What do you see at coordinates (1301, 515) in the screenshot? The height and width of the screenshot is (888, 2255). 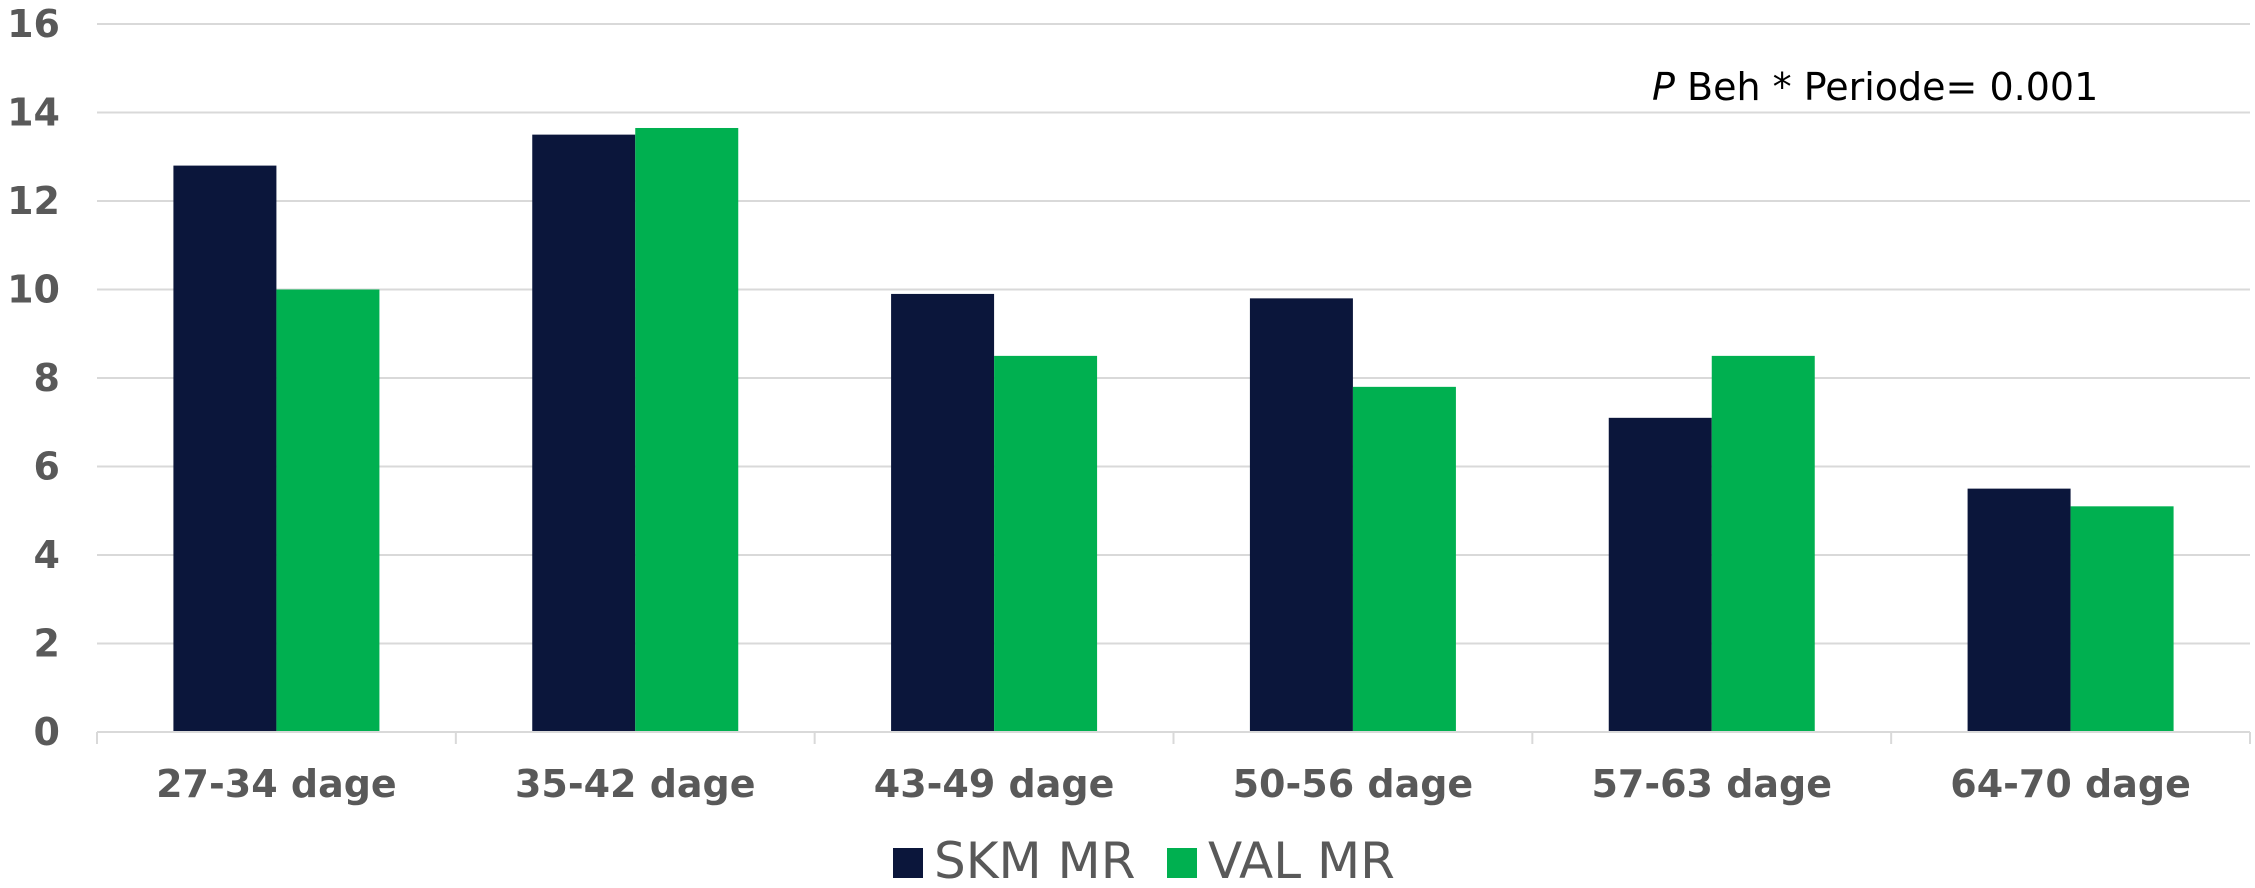 I see `bar-skm-mr-50-56-dage` at bounding box center [1301, 515].